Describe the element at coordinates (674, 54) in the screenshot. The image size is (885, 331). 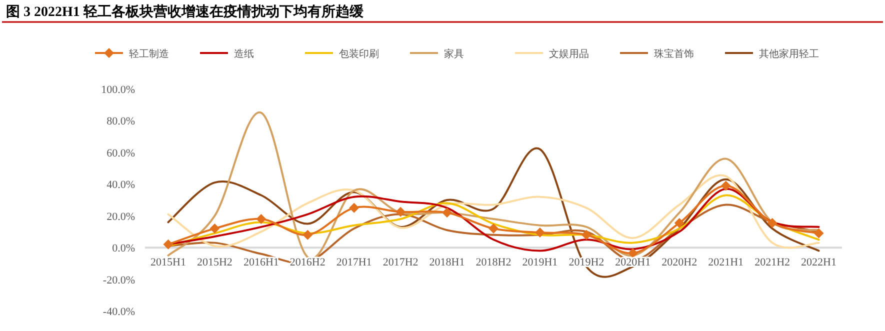
I see `legend-label: 珠宝首饰` at that location.